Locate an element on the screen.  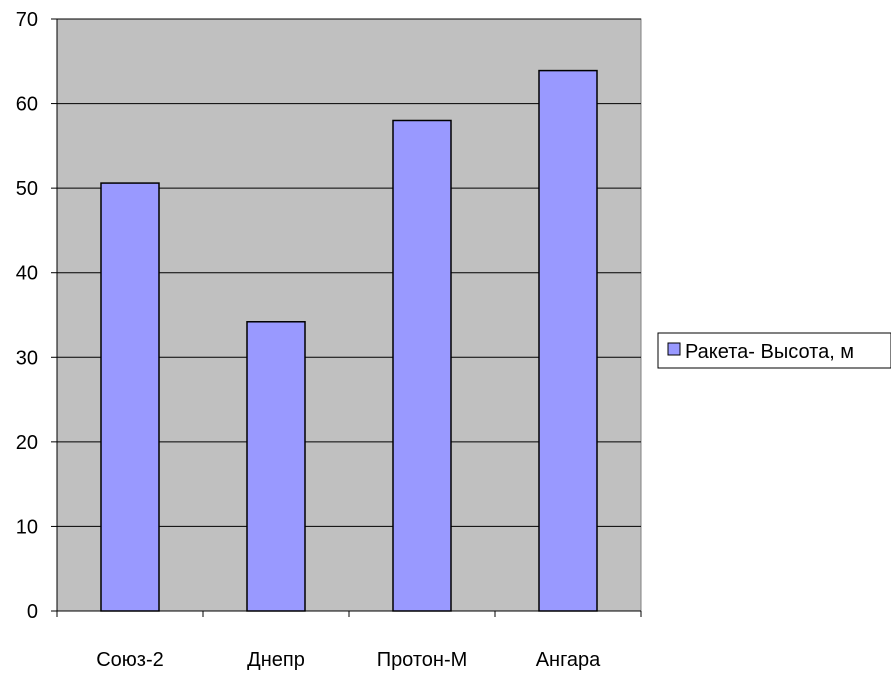
x-category-label: Протон-М is located at coordinates (422, 660).